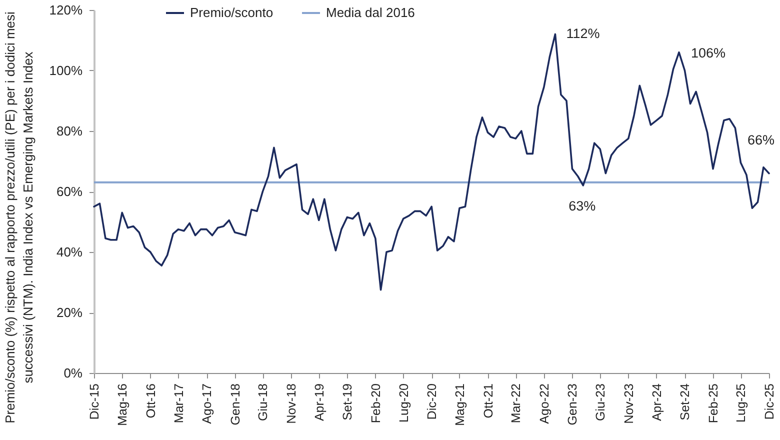 Image resolution: width=780 pixels, height=440 pixels. I want to click on x-tick-label: Ago-22, so click(544, 403).